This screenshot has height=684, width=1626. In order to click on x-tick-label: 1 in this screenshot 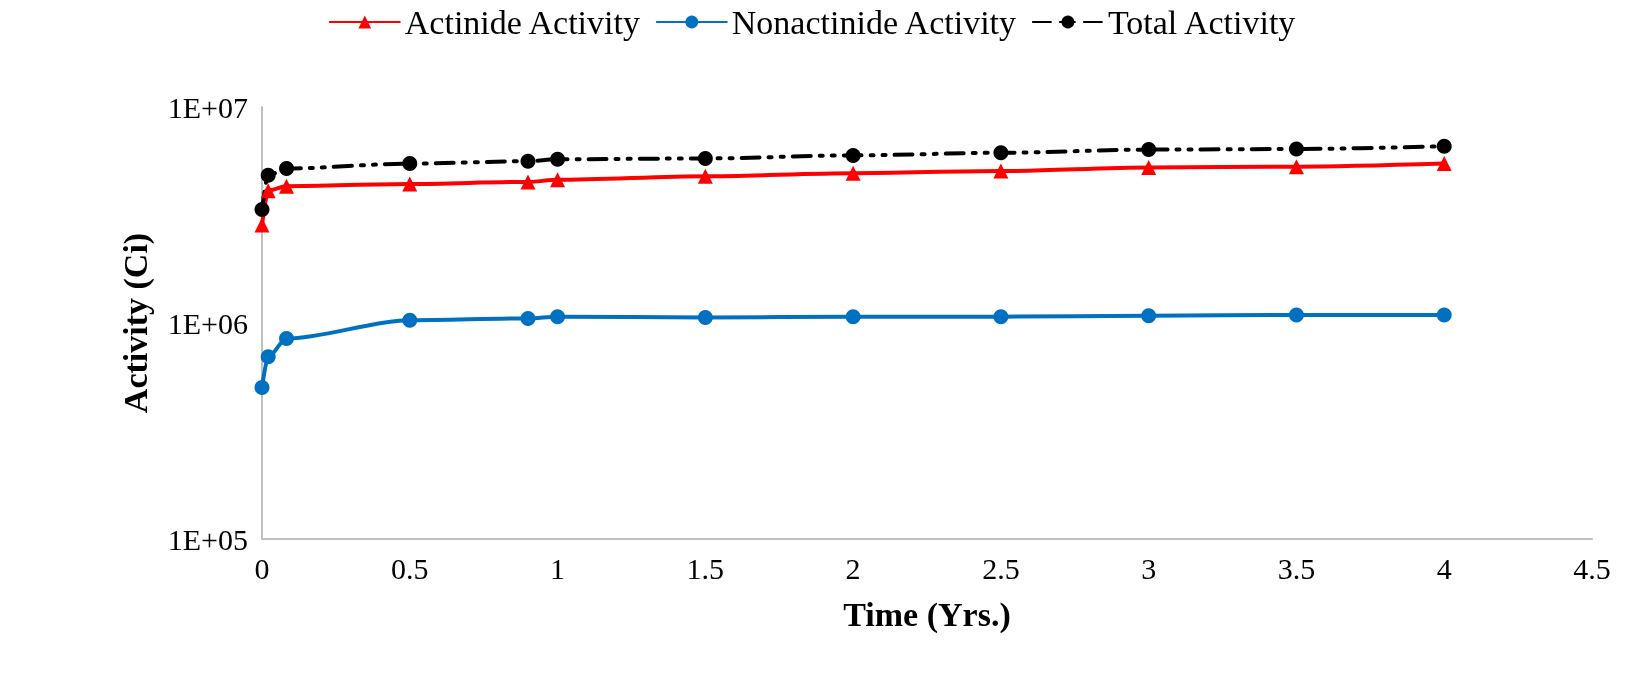, I will do `click(558, 568)`.